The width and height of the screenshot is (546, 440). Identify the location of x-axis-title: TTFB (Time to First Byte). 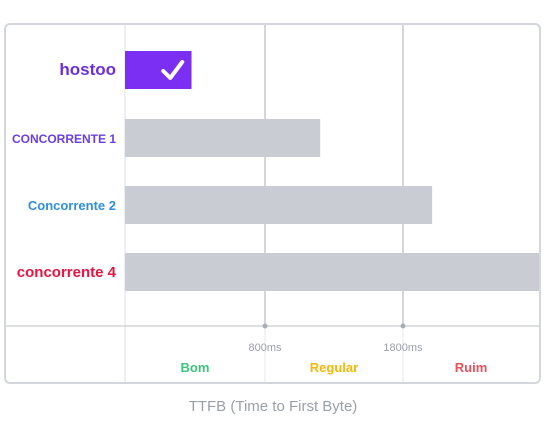
(273, 406).